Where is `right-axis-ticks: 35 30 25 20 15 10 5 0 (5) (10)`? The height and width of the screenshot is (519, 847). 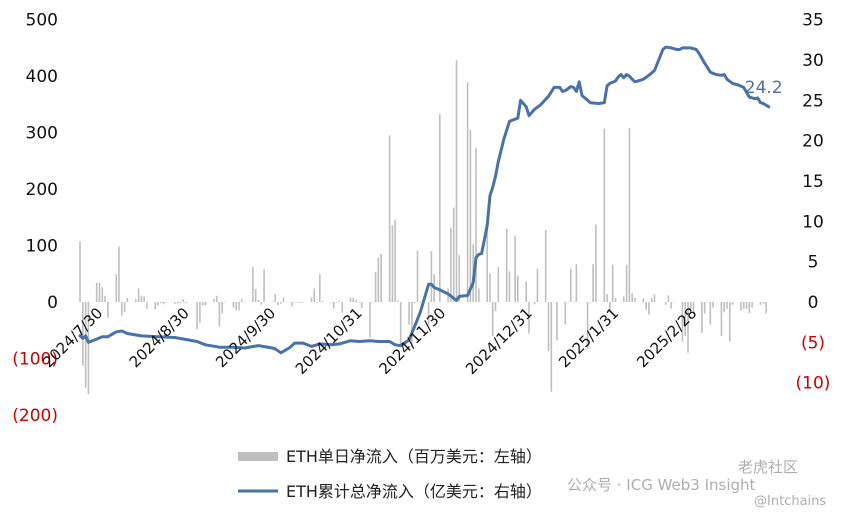 right-axis-ticks: 35 30 25 20 15 10 5 0 (5) (10) is located at coordinates (813, 202).